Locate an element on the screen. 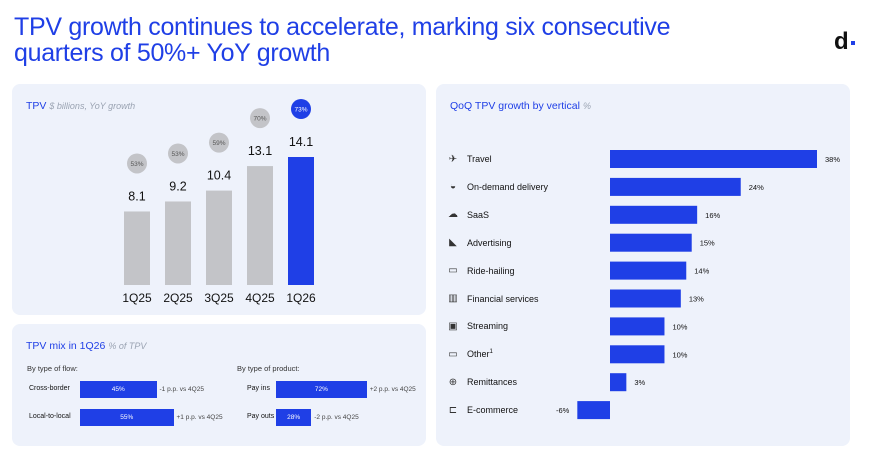 The width and height of the screenshot is (869, 460). title-line-2: quarters of 50%+ YoY growth is located at coordinates (172, 53).